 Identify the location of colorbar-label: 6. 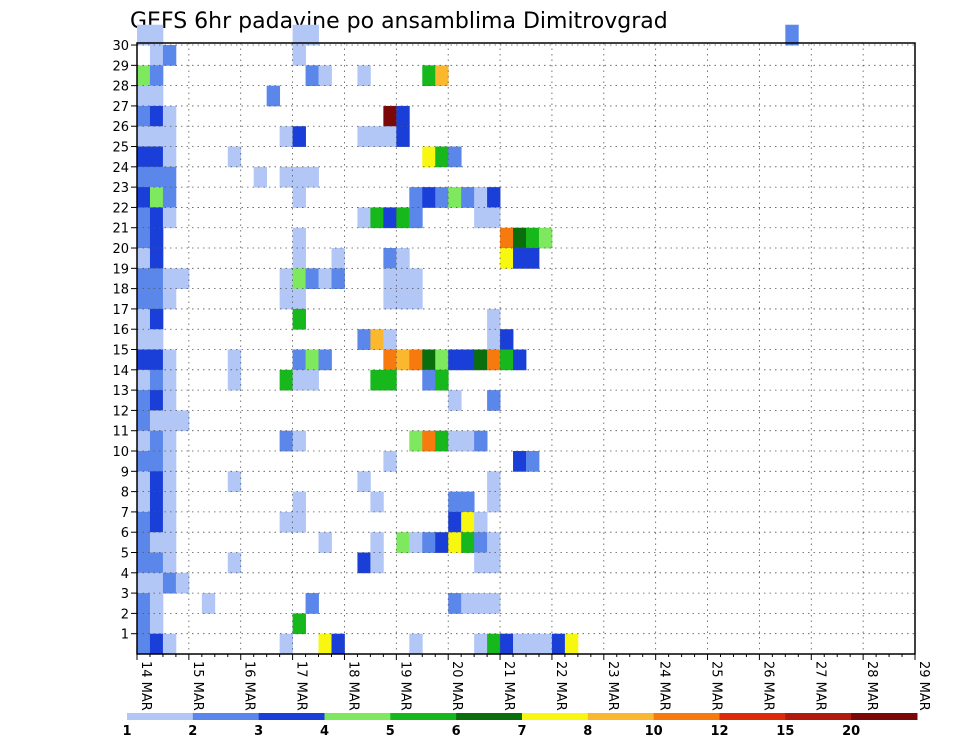
(456, 731).